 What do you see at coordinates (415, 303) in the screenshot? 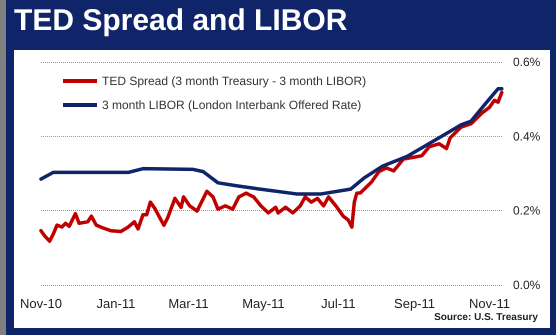
I see `x-tick-label: Sep-11` at bounding box center [415, 303].